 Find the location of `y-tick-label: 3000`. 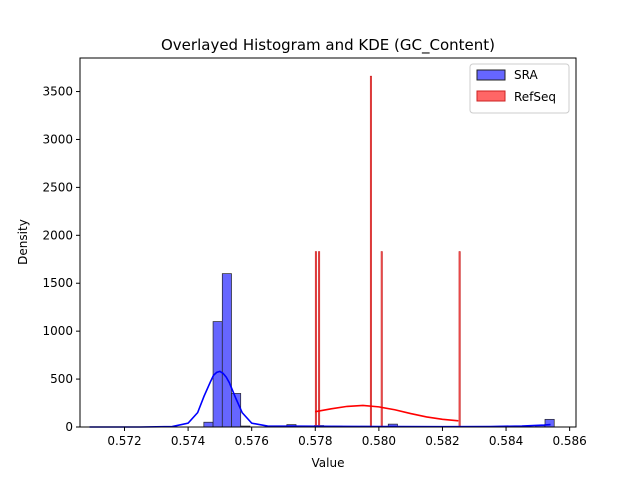

y-tick-label: 3000 is located at coordinates (57, 139).